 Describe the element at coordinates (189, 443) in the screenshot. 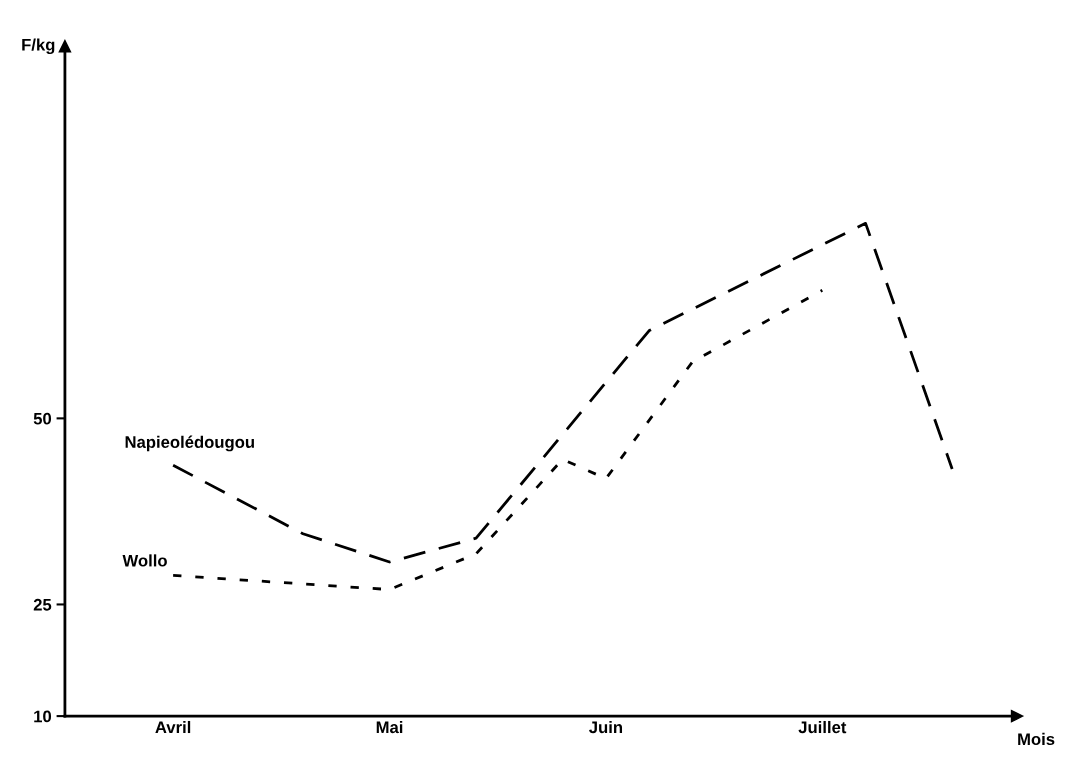

I see `series-label: Napieolédougou` at that location.